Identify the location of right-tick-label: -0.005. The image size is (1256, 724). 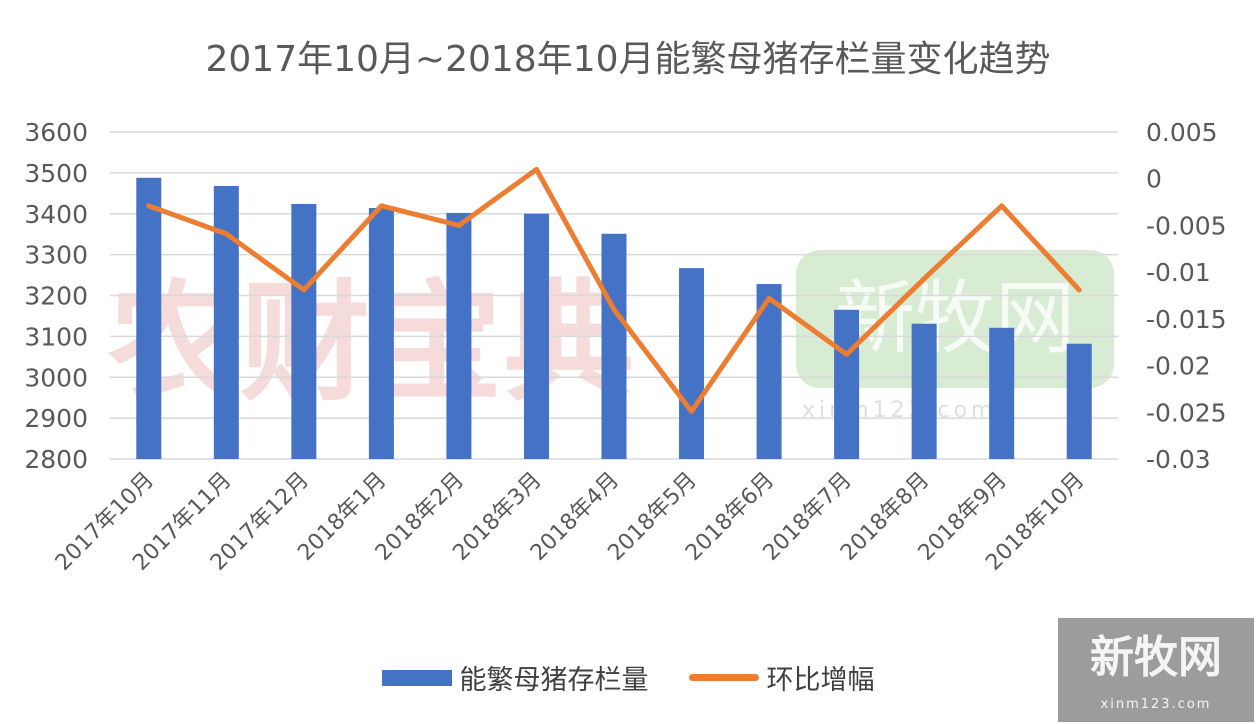
(1186, 225).